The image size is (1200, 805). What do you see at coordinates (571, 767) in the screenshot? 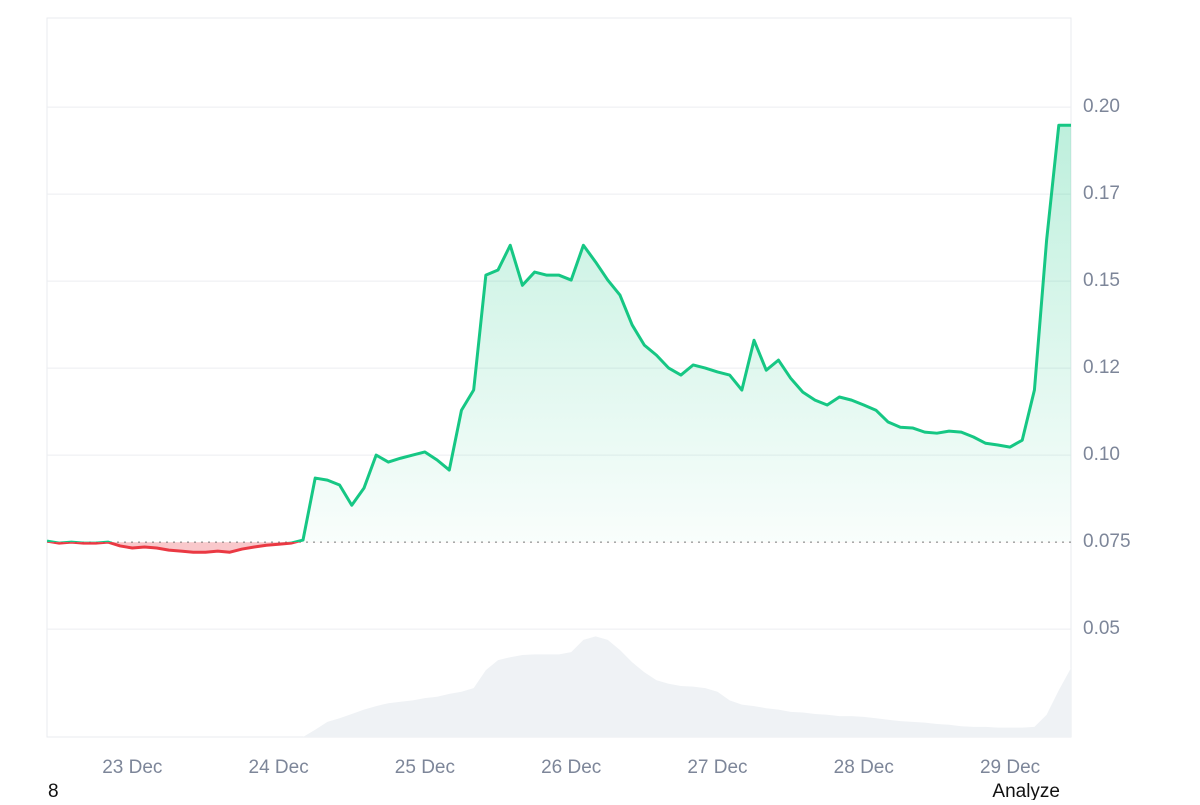
I see `x-tick-label: 26 Dec` at bounding box center [571, 767].